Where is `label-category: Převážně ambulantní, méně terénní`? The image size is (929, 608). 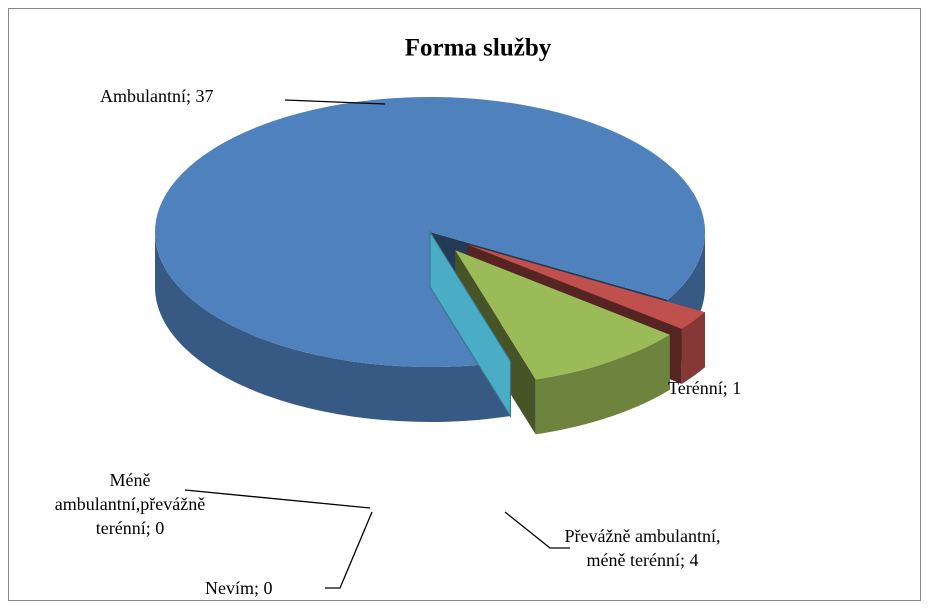
label-category: Převážně ambulantní, méně terénní is located at coordinates (642, 548).